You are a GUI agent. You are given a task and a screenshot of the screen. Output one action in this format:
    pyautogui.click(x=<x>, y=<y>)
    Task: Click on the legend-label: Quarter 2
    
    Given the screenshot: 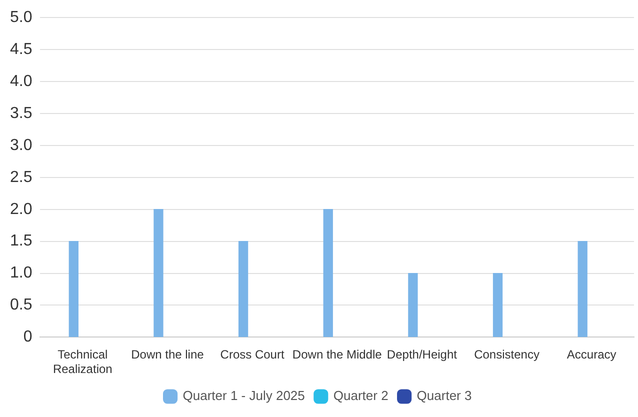 What is the action you would take?
    pyautogui.click(x=360, y=396)
    